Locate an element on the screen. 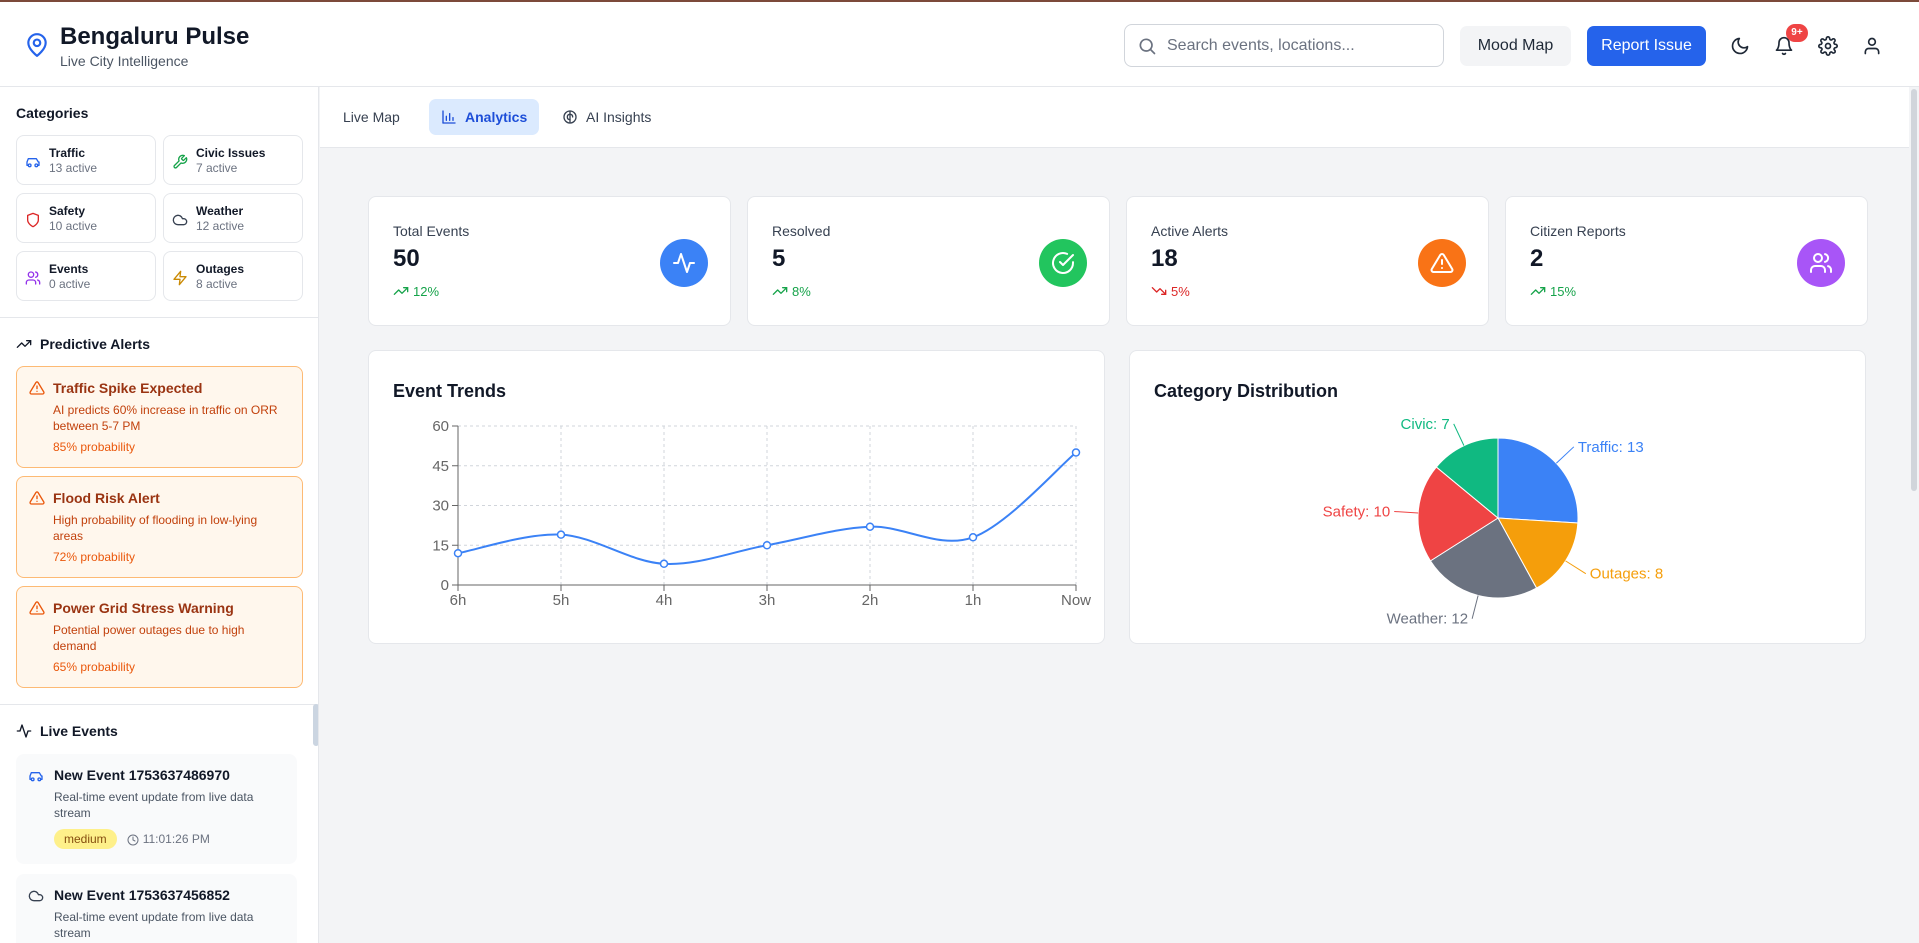  event-time-label: 11:01:26 PM is located at coordinates (176, 839).